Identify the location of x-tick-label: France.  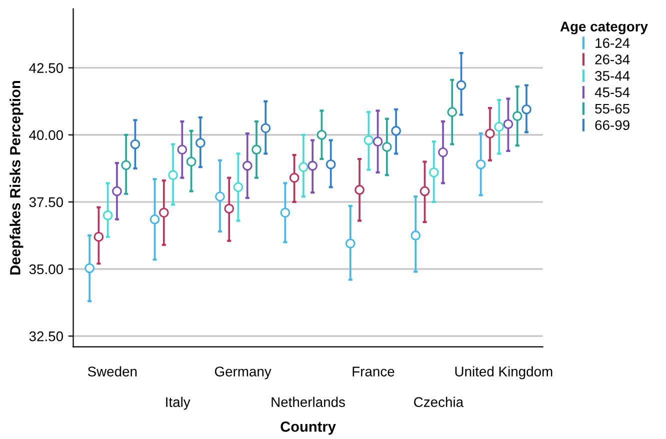
(373, 371).